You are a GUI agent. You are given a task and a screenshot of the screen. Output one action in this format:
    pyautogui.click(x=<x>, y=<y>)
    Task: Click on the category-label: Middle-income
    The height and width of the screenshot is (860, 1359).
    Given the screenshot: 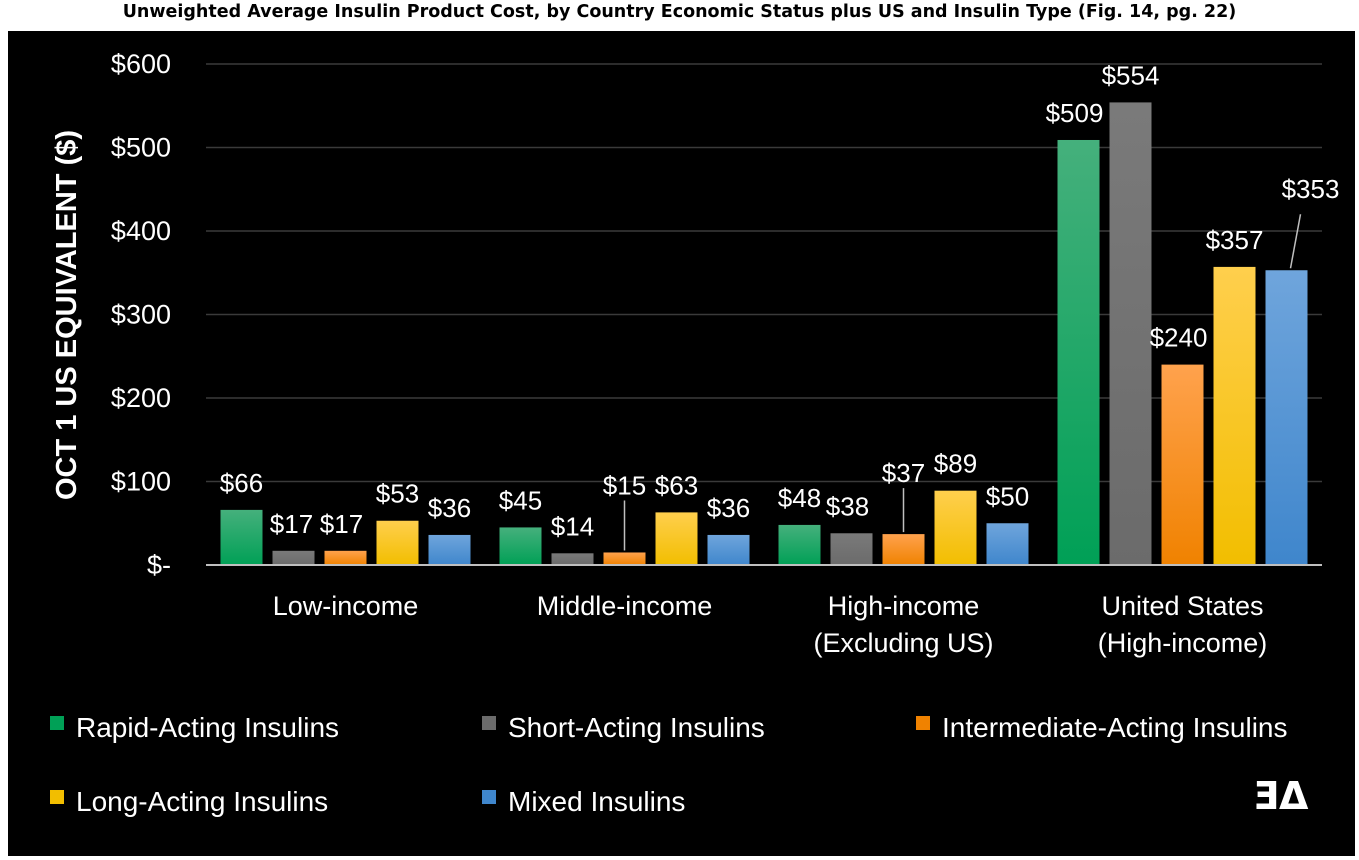 What is the action you would take?
    pyautogui.click(x=625, y=606)
    